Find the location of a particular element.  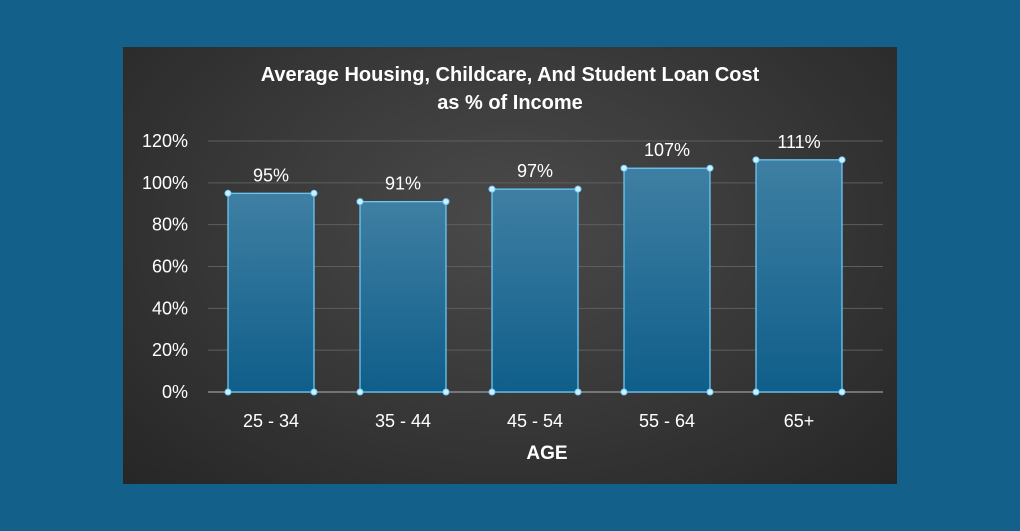

chart-subtitle: as % of Income is located at coordinates (510, 103).